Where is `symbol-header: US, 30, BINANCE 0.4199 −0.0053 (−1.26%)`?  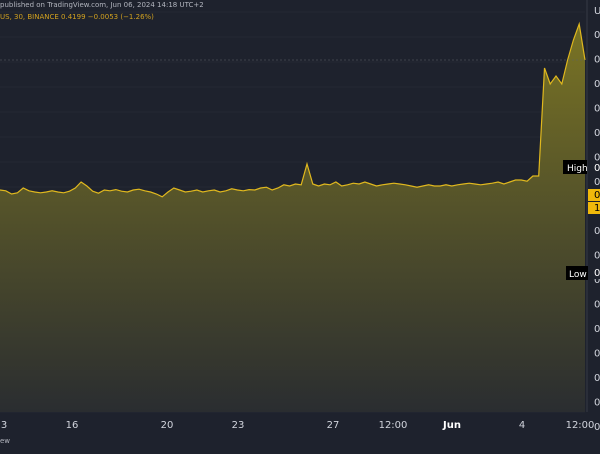
symbol-header: US, 30, BINANCE 0.4199 −0.0053 (−1.26%) is located at coordinates (300, 18).